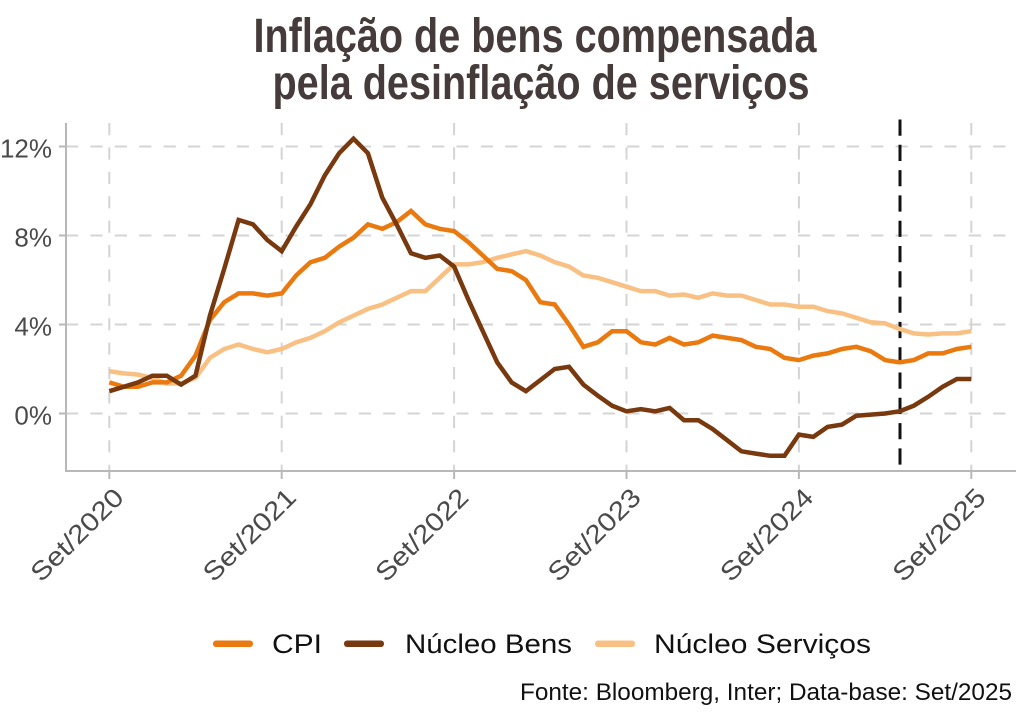 The image size is (1034, 727). I want to click on svg-text: CPI, so click(297, 644).